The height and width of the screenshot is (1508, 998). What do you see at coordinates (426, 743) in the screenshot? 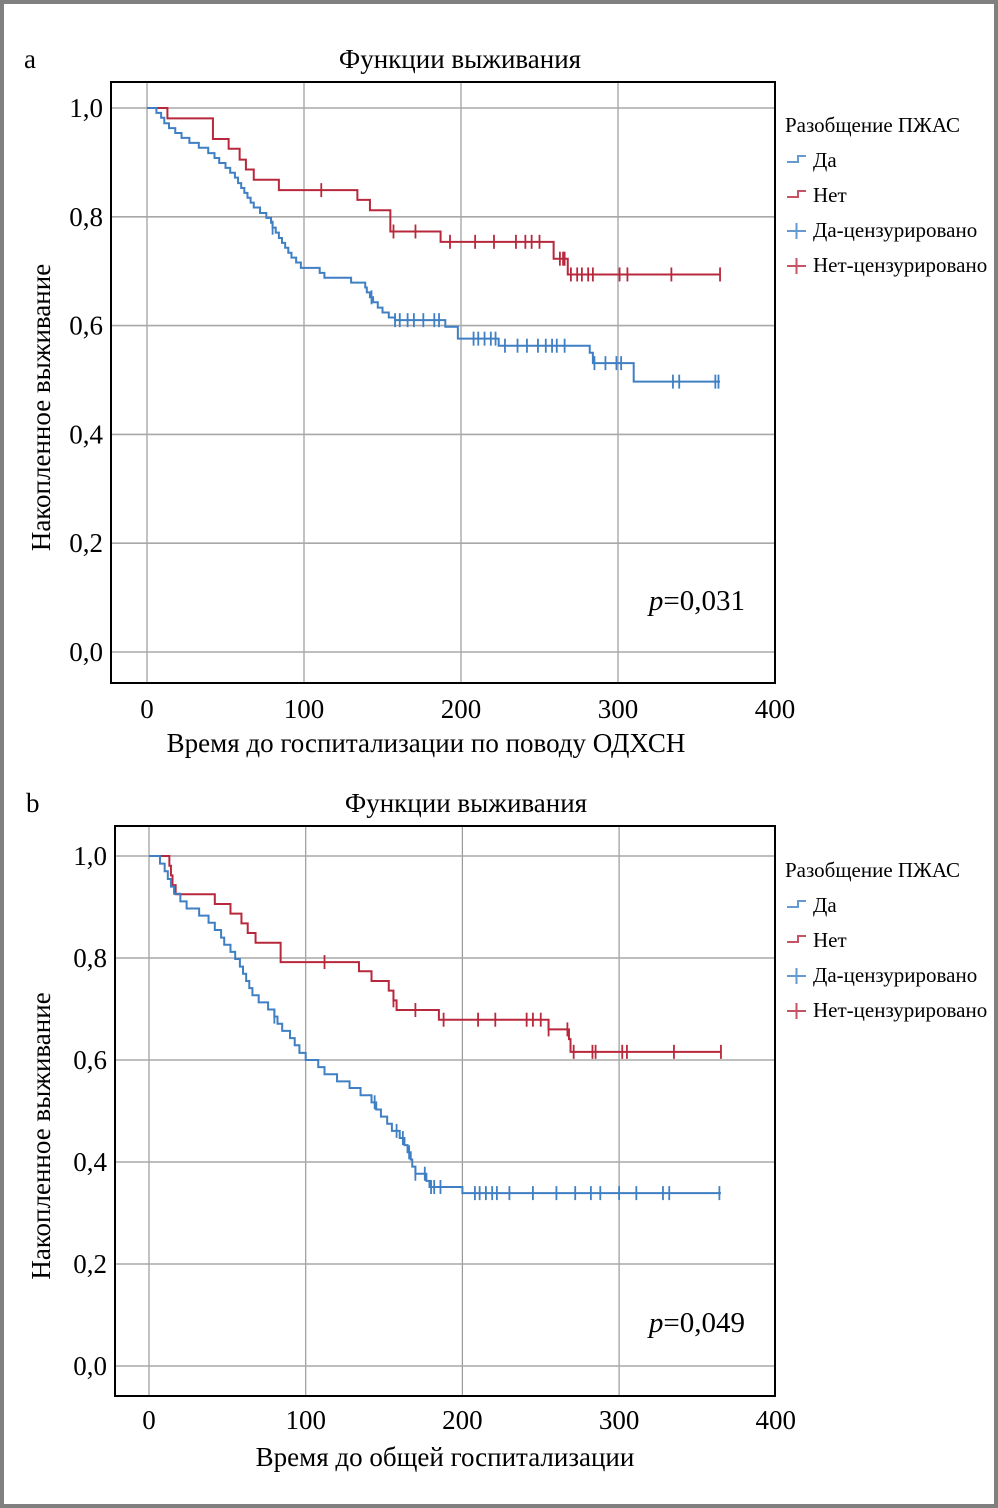
I see `x-axis-label: Время до госпитализации по поводу ОДХСН` at bounding box center [426, 743].